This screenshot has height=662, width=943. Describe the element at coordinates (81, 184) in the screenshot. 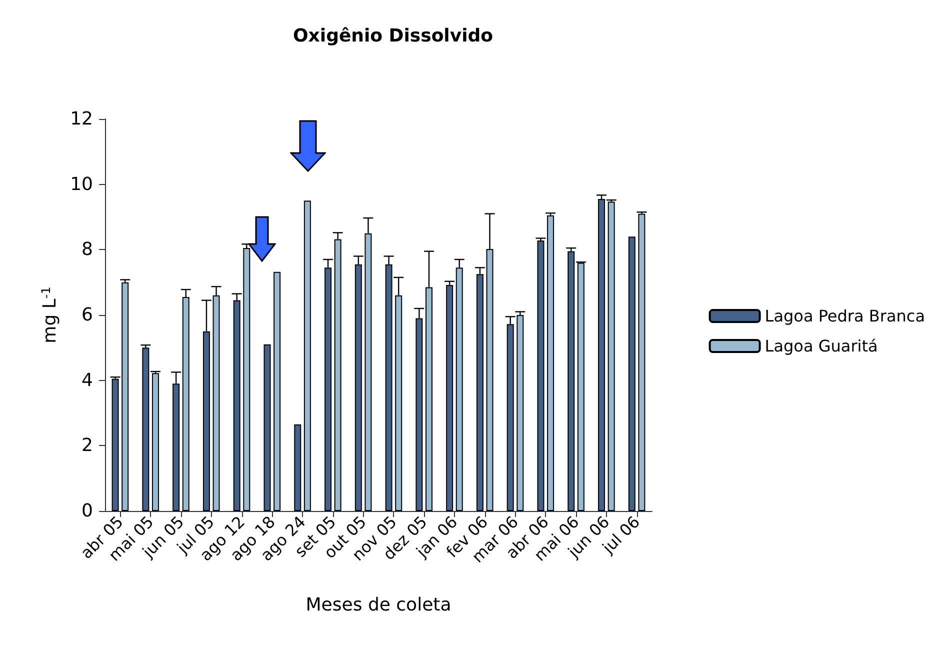

I see `y-tick-label: 10` at that location.